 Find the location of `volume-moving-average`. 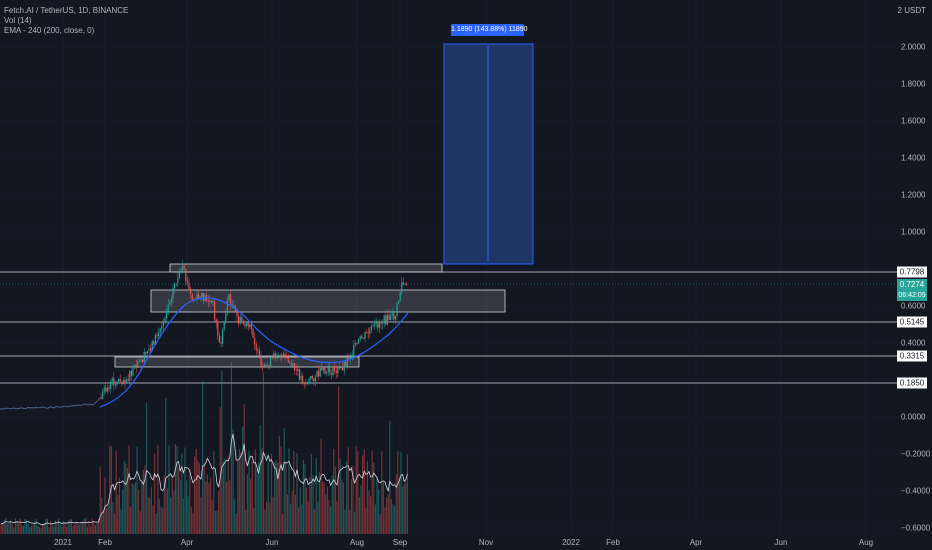

volume-moving-average is located at coordinates (204, 479).